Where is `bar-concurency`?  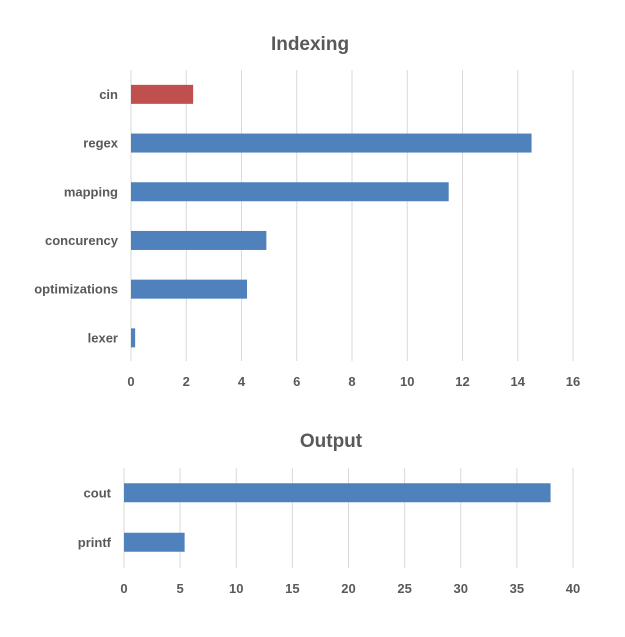 bar-concurency is located at coordinates (199, 240).